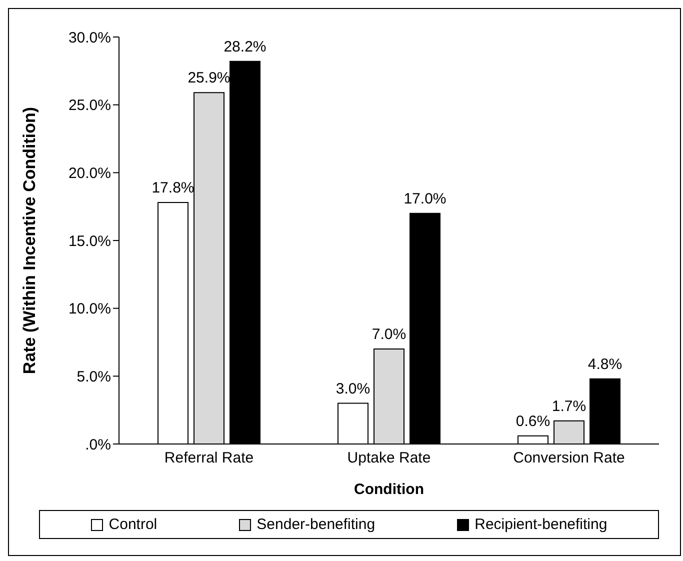 The image size is (683, 561). What do you see at coordinates (89, 309) in the screenshot?
I see `y-tick-label: 10.0%` at bounding box center [89, 309].